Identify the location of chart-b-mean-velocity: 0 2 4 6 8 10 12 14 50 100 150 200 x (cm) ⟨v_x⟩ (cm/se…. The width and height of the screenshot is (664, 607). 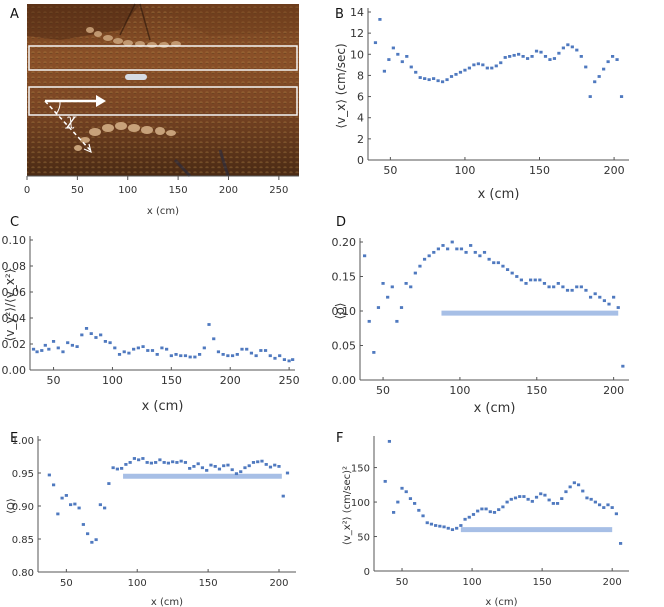
(481, 104).